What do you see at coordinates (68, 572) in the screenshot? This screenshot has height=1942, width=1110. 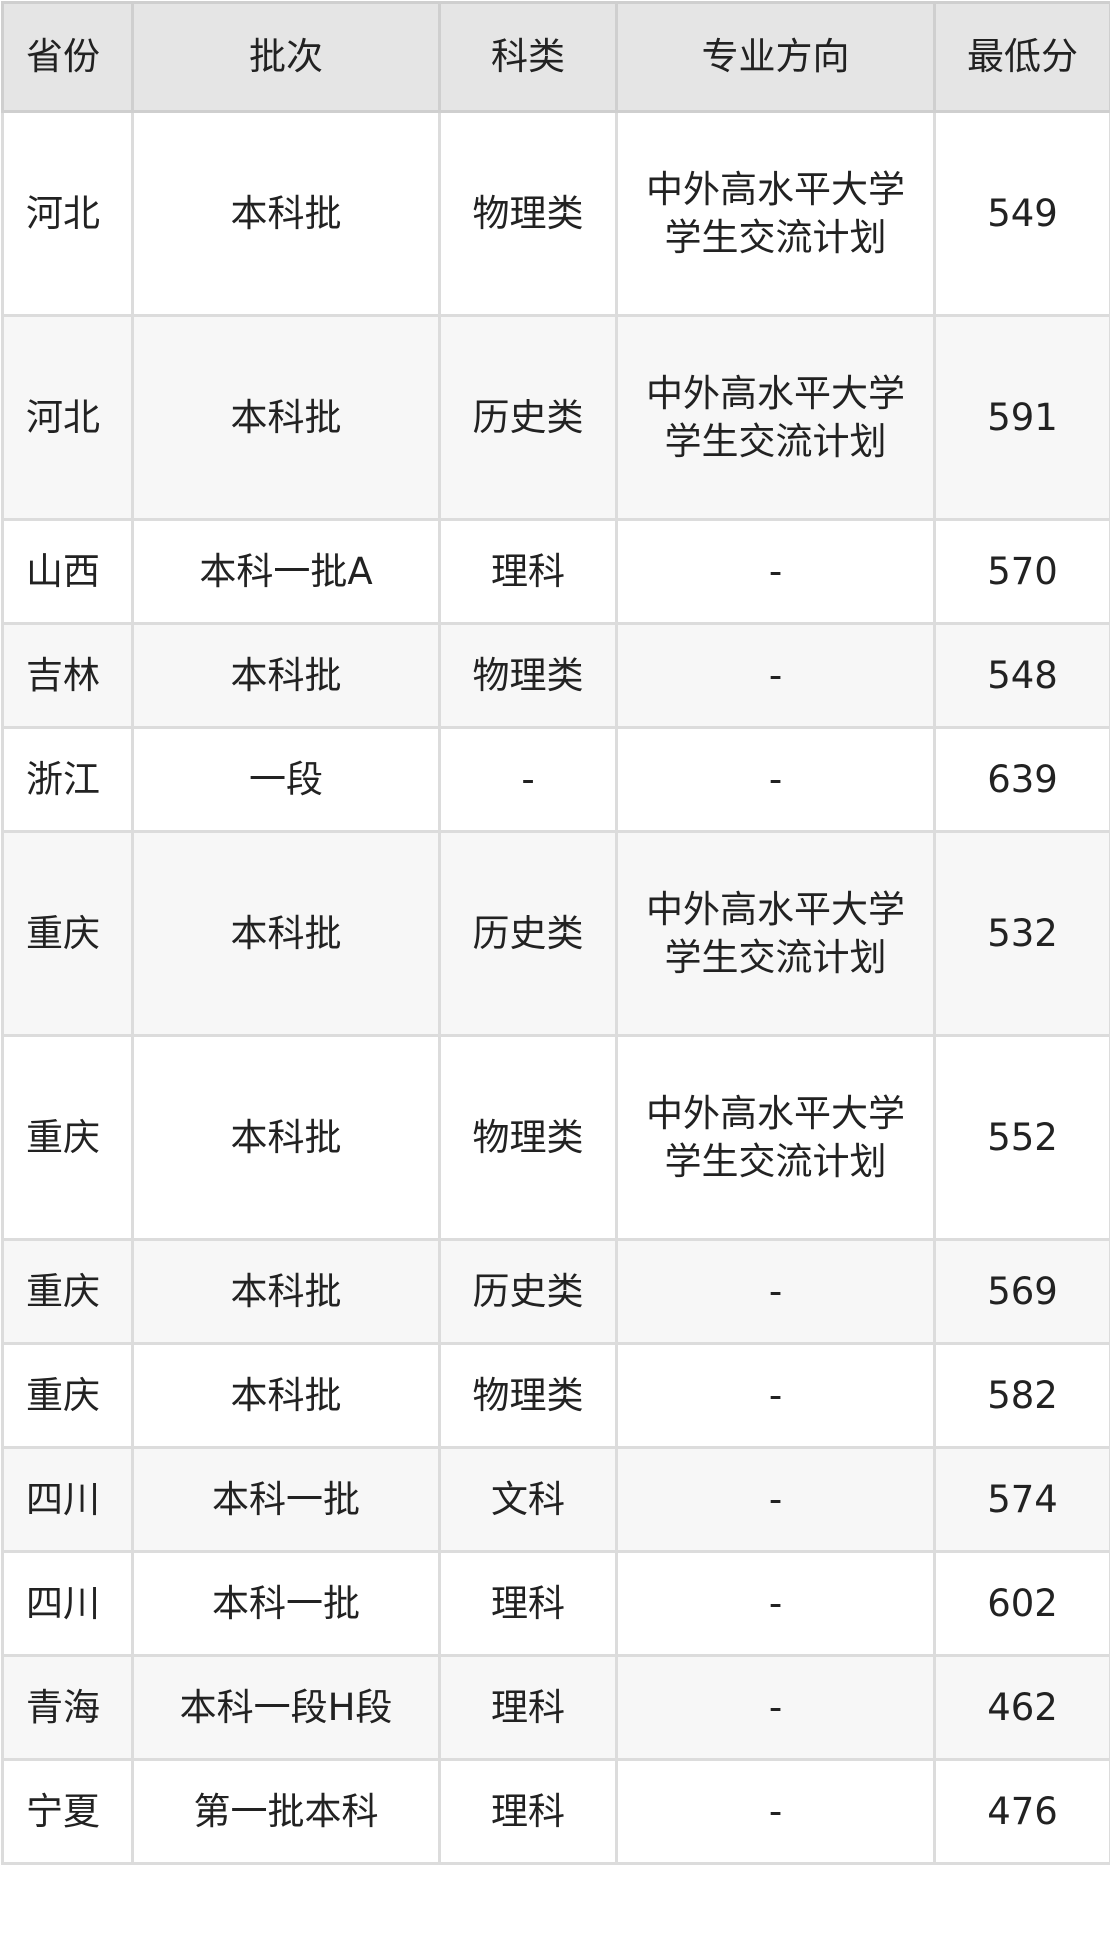 I see `cell-province: 山西` at bounding box center [68, 572].